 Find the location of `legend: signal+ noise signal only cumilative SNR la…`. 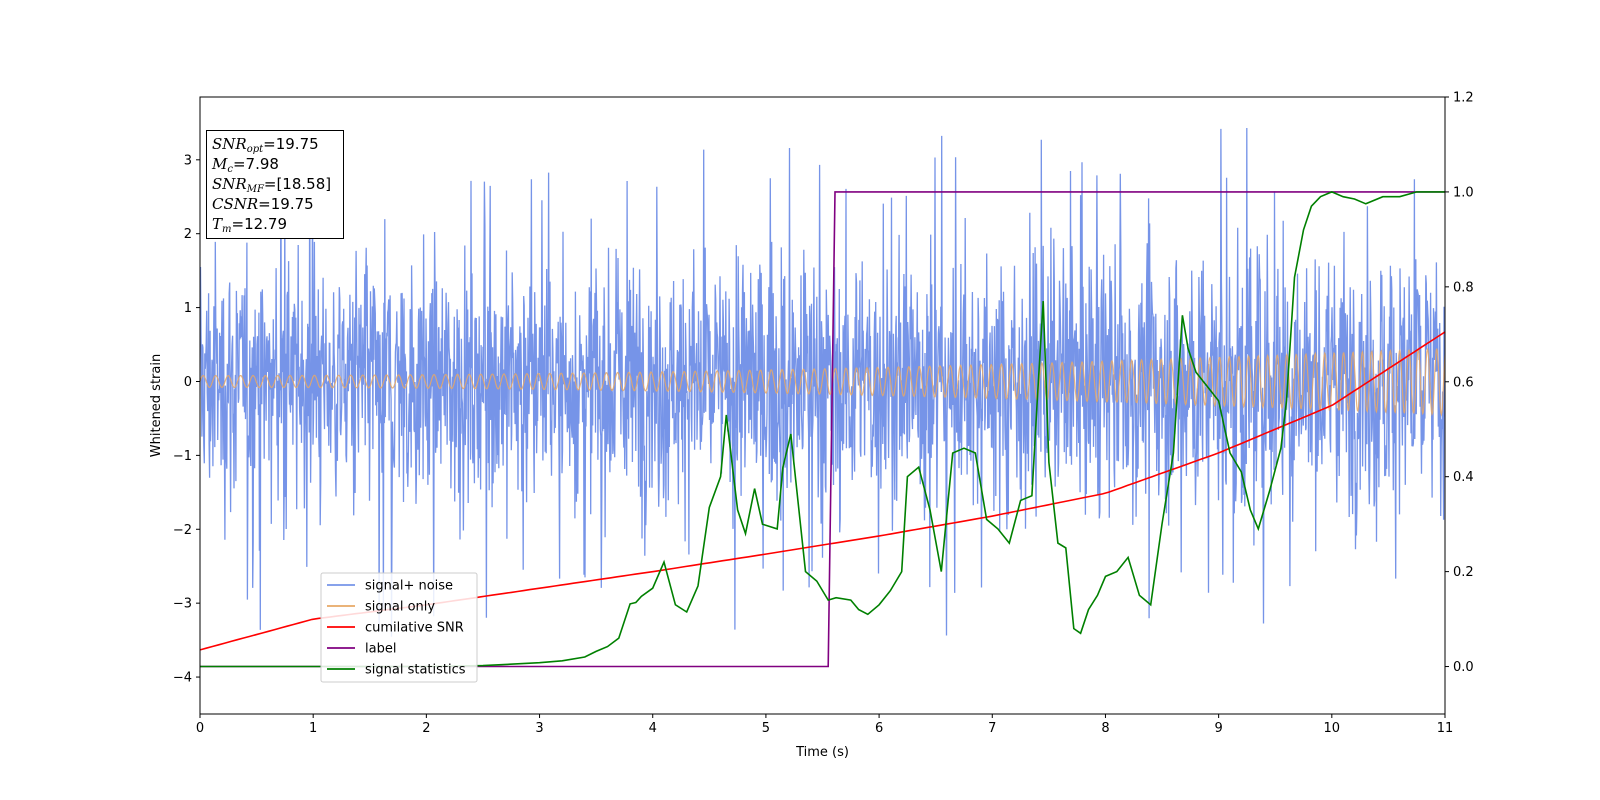

legend: signal+ noise signal only cumilative SNR la… is located at coordinates (399, 627).